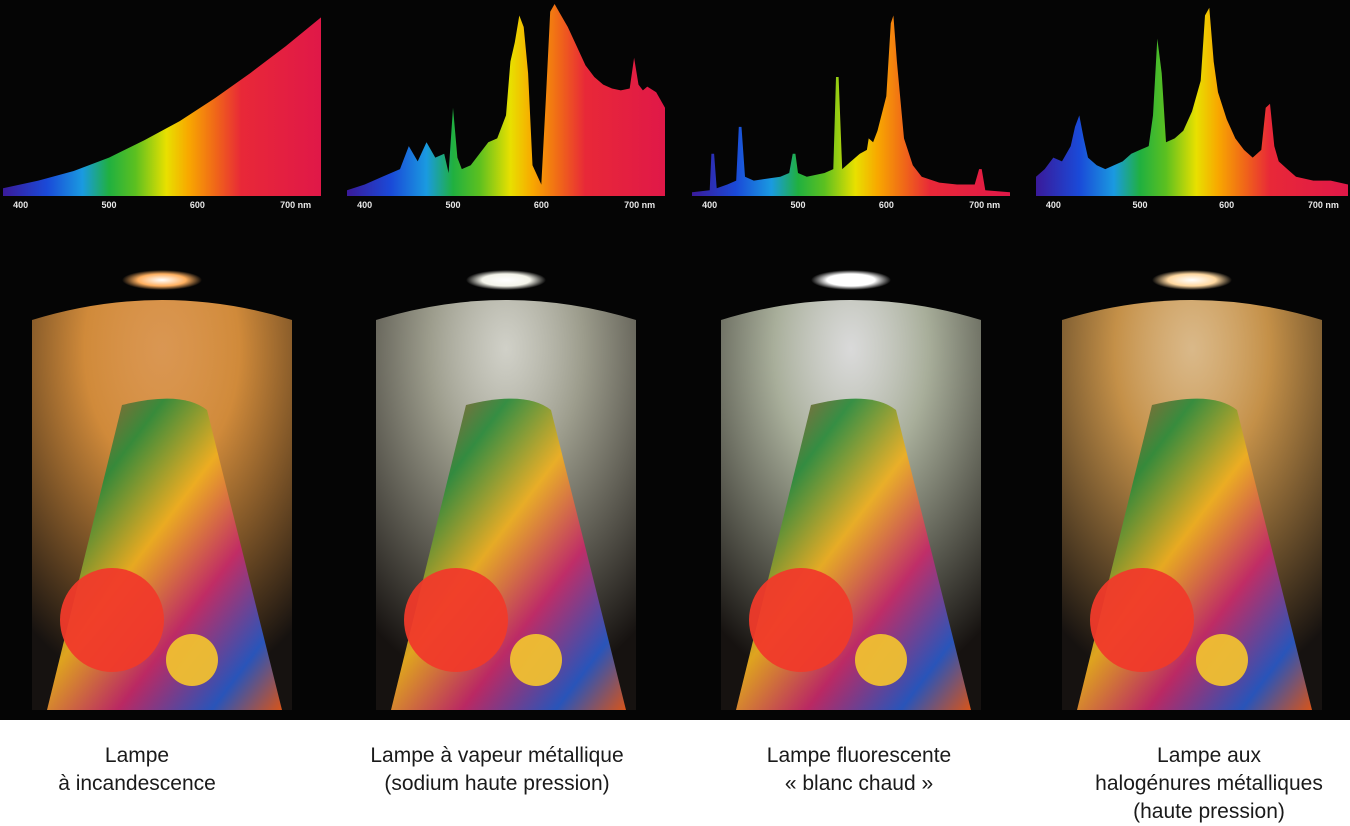  What do you see at coordinates (1209, 811) in the screenshot?
I see `caption-line: (haute pression)` at bounding box center [1209, 811].